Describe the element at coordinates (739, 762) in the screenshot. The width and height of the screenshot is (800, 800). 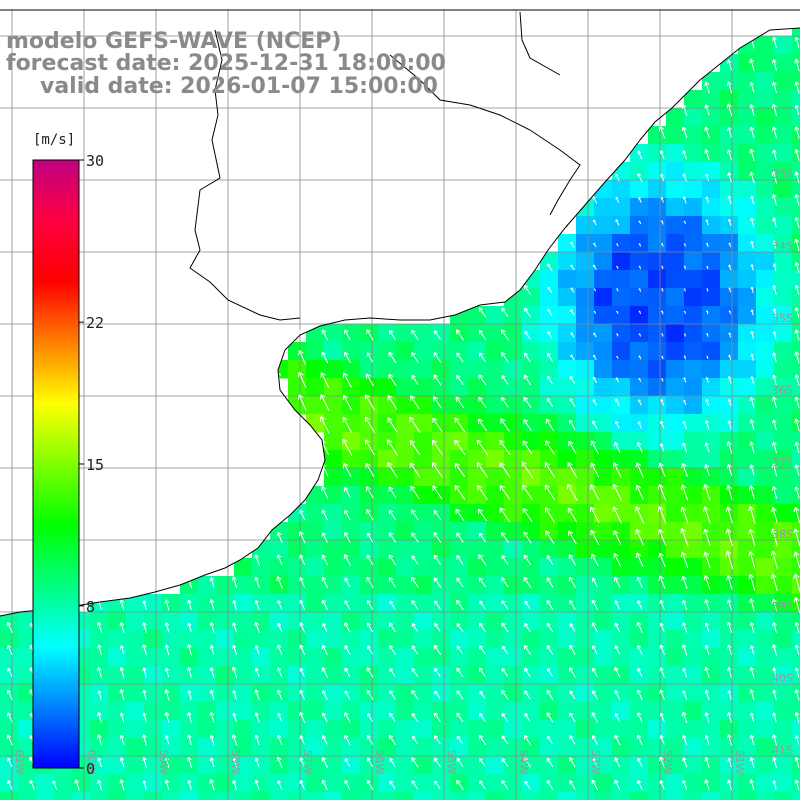
I see `longitude-label: 51W` at that location.